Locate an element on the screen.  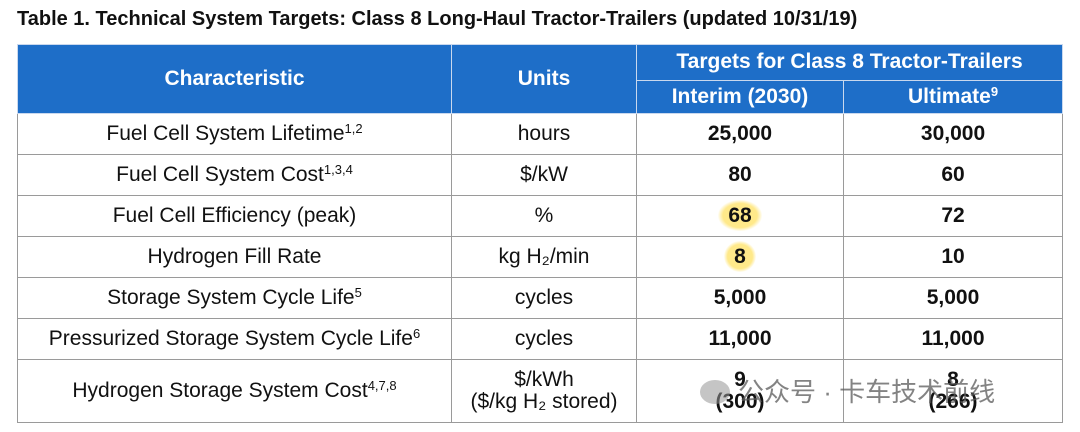
interim-cell: 80 is located at coordinates (740, 175).